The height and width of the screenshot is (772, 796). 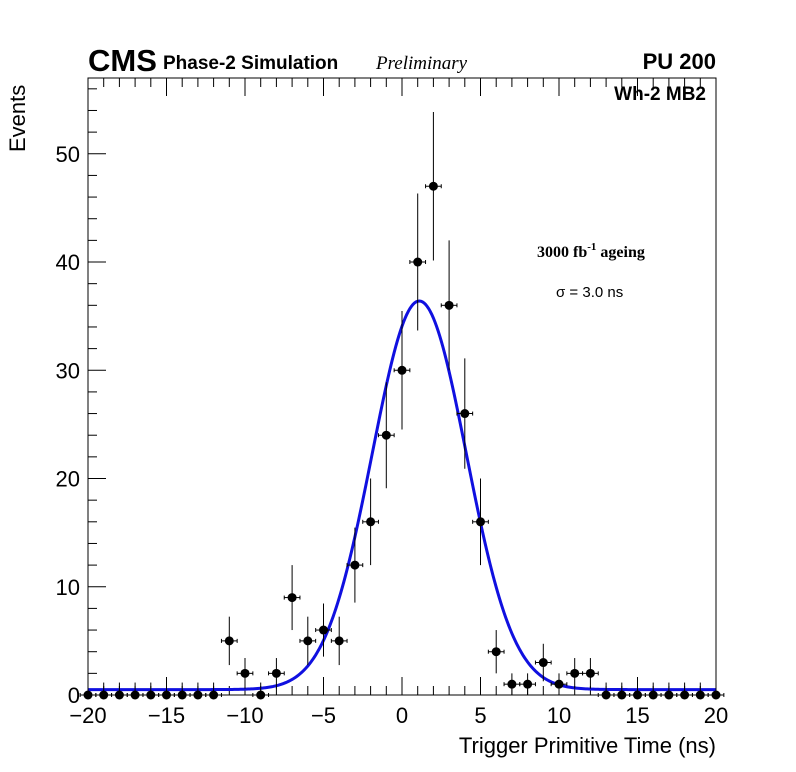 What do you see at coordinates (637, 715) in the screenshot?
I see `x-tick-label: 15` at bounding box center [637, 715].